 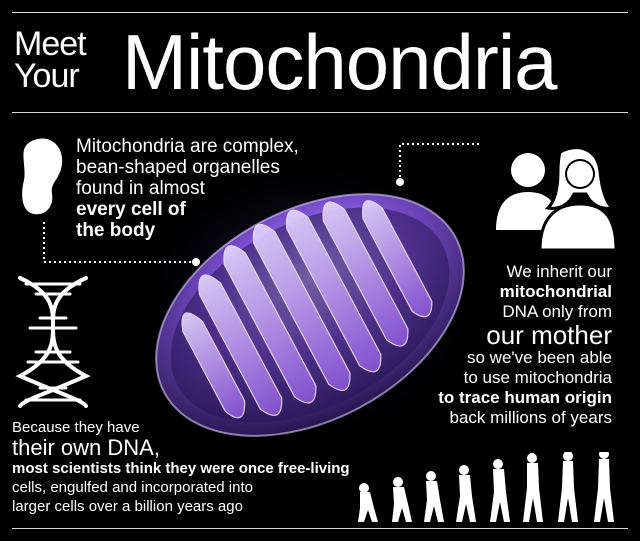 I want to click on top-divider, so click(x=320, y=12).